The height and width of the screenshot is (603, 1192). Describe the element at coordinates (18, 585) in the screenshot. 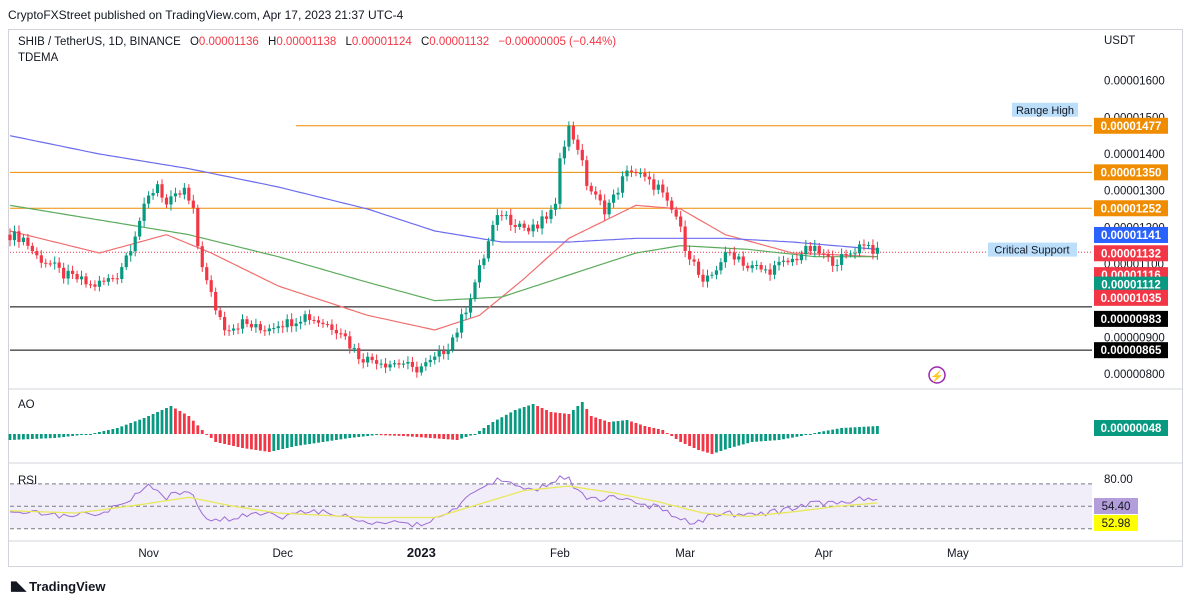

I see `tradingview-logo-icon: ▮◣` at that location.